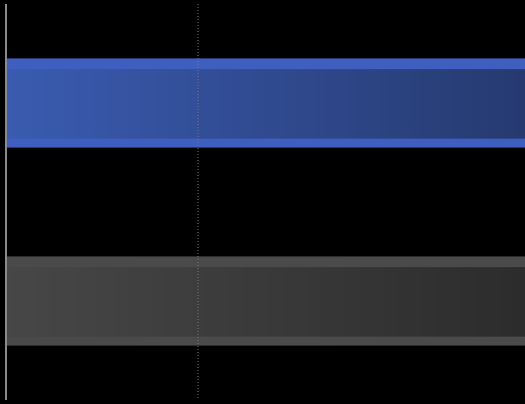 This screenshot has height=404, width=525. What do you see at coordinates (265, 341) in the screenshot?
I see `bar-2-bottom-edge` at bounding box center [265, 341].